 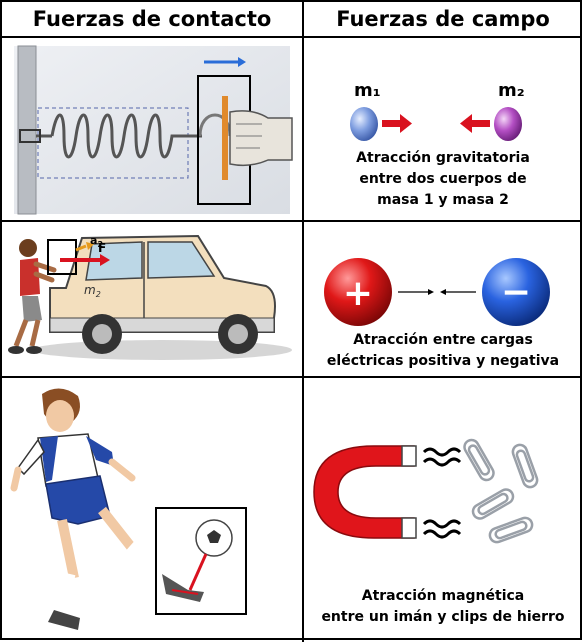 I want to click on pull-arrow-head, so click(x=242, y=62).